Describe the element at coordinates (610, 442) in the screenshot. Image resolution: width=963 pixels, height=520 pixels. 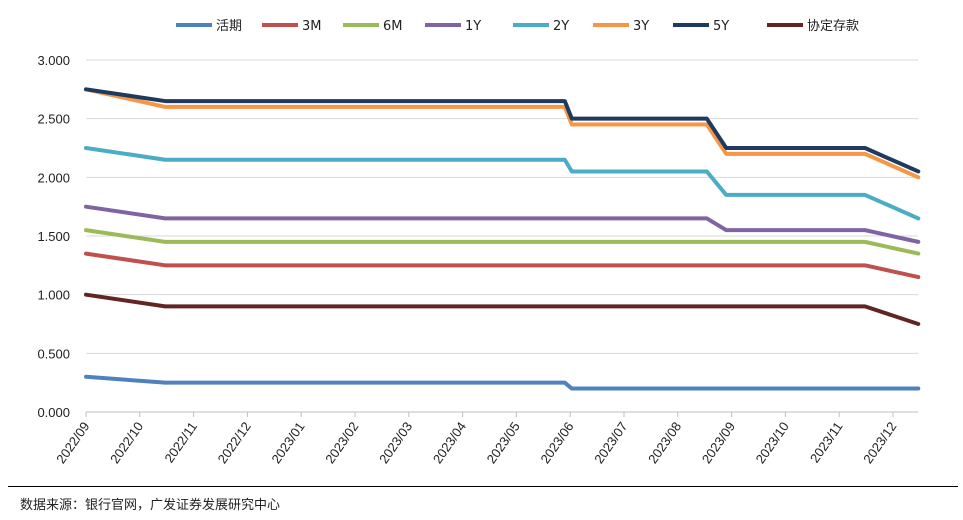
I see `x-tick-label: 2023/07` at that location.